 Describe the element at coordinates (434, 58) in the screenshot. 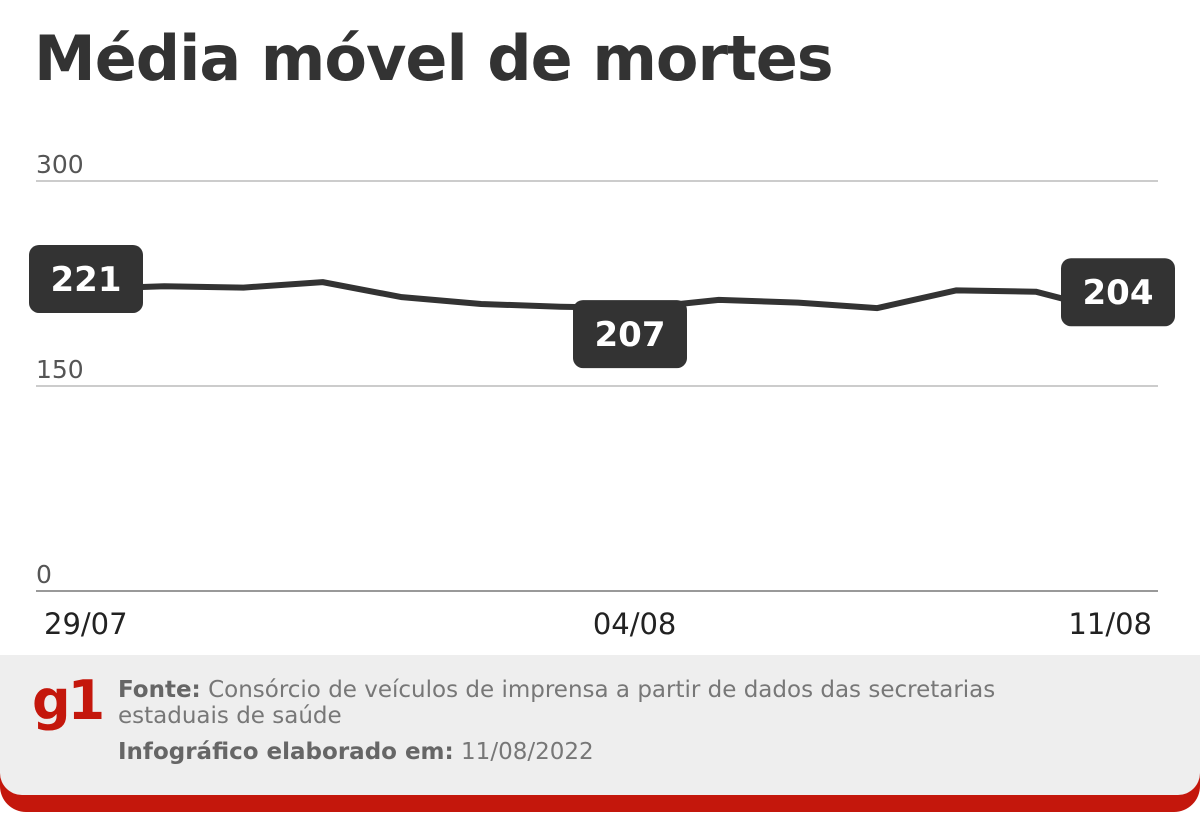

I see `chart-title: Média móvel de mortes` at that location.